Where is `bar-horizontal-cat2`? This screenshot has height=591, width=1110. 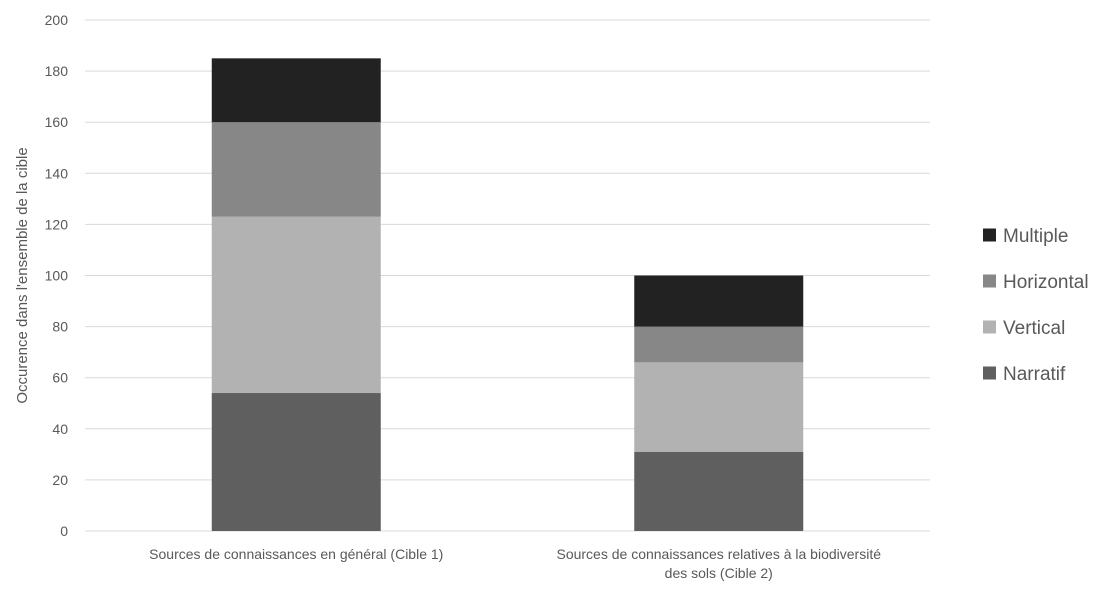
bar-horizontal-cat2 is located at coordinates (719, 344).